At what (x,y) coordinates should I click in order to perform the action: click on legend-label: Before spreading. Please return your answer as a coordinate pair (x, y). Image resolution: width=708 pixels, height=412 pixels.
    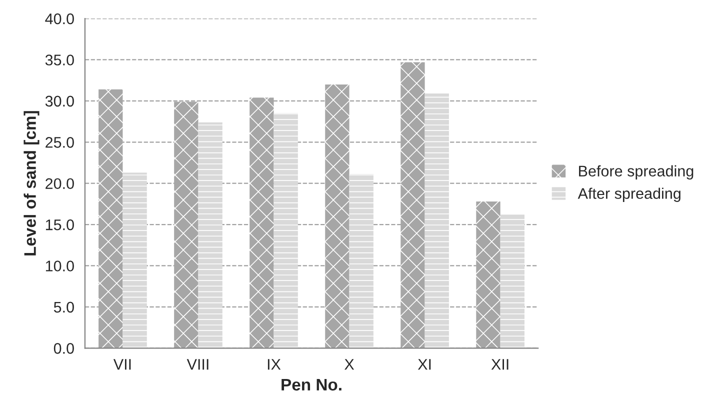
    Looking at the image, I should click on (636, 172).